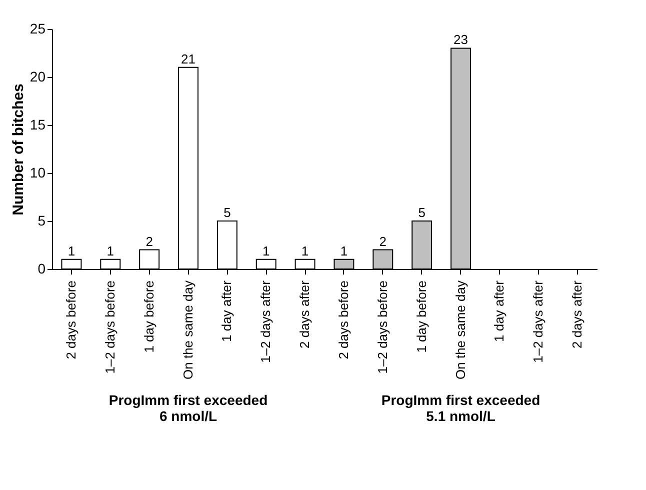 The width and height of the screenshot is (646, 490). I want to click on text: ProgImm first exceeded 6 nmol/L, so click(188, 408).